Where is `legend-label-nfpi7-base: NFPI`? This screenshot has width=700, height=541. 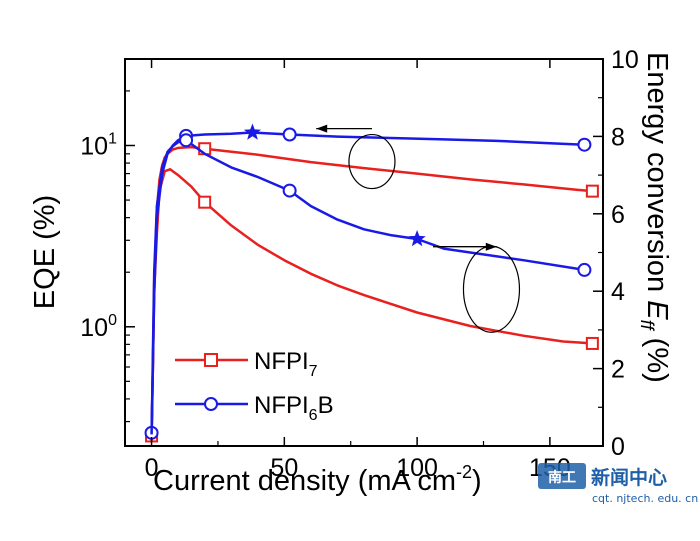
legend-label-nfpi7-base: NFPI is located at coordinates (281, 361).